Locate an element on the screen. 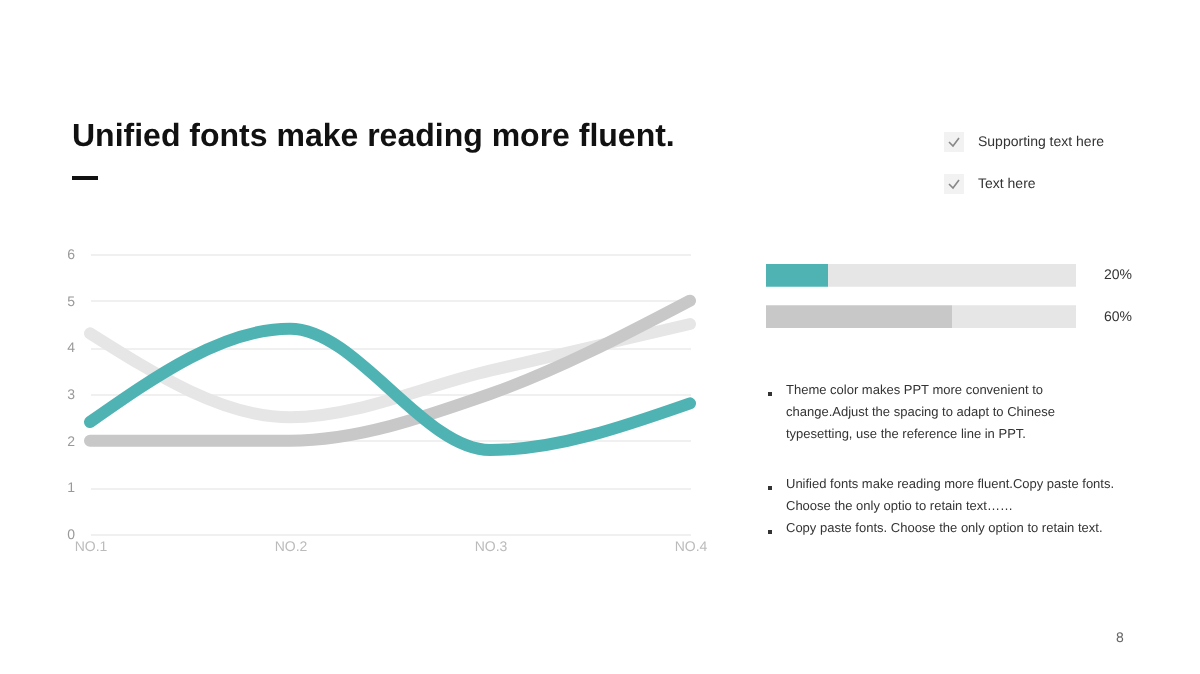 The height and width of the screenshot is (674, 1200). chart-title: Unified fonts make reading more fluent. is located at coordinates (373, 138).